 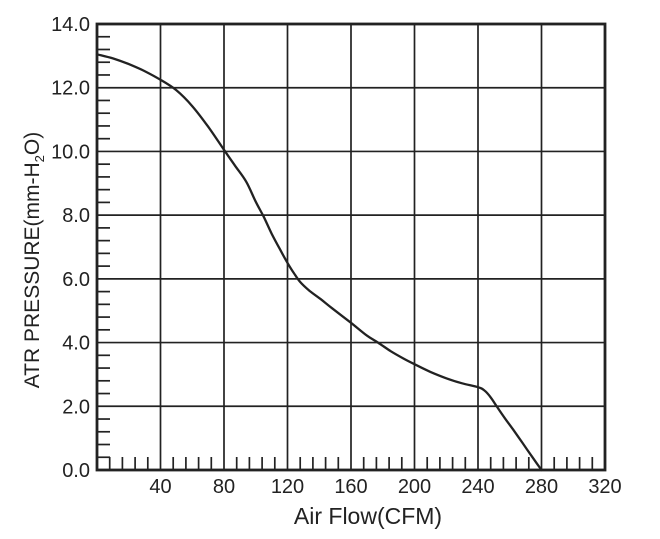 I want to click on x-tick-label: 240, so click(x=477, y=487).